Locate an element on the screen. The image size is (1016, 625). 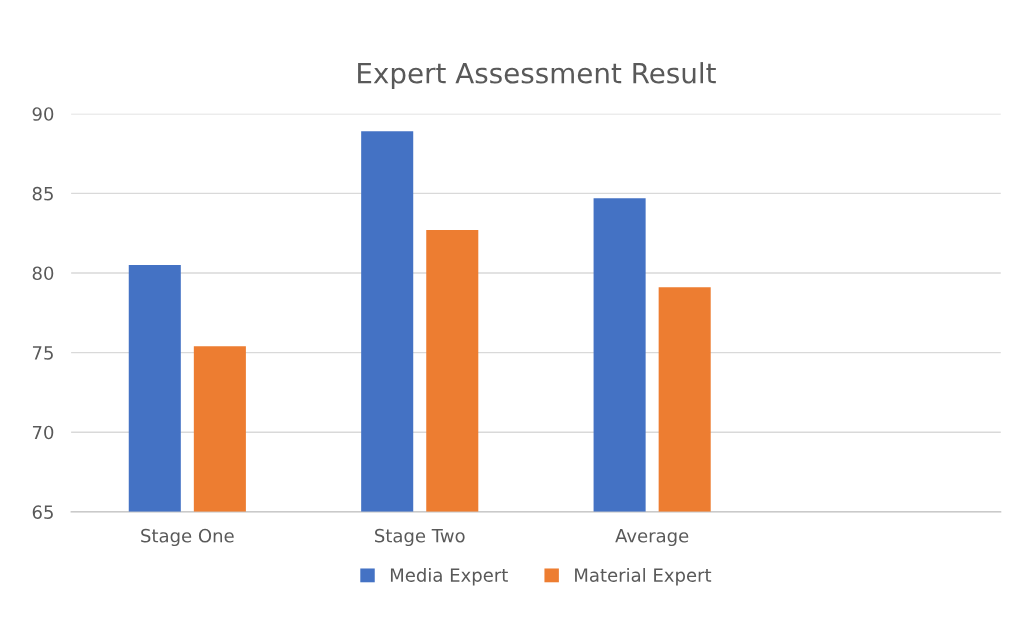
legend-label: Media Expert is located at coordinates (449, 576).